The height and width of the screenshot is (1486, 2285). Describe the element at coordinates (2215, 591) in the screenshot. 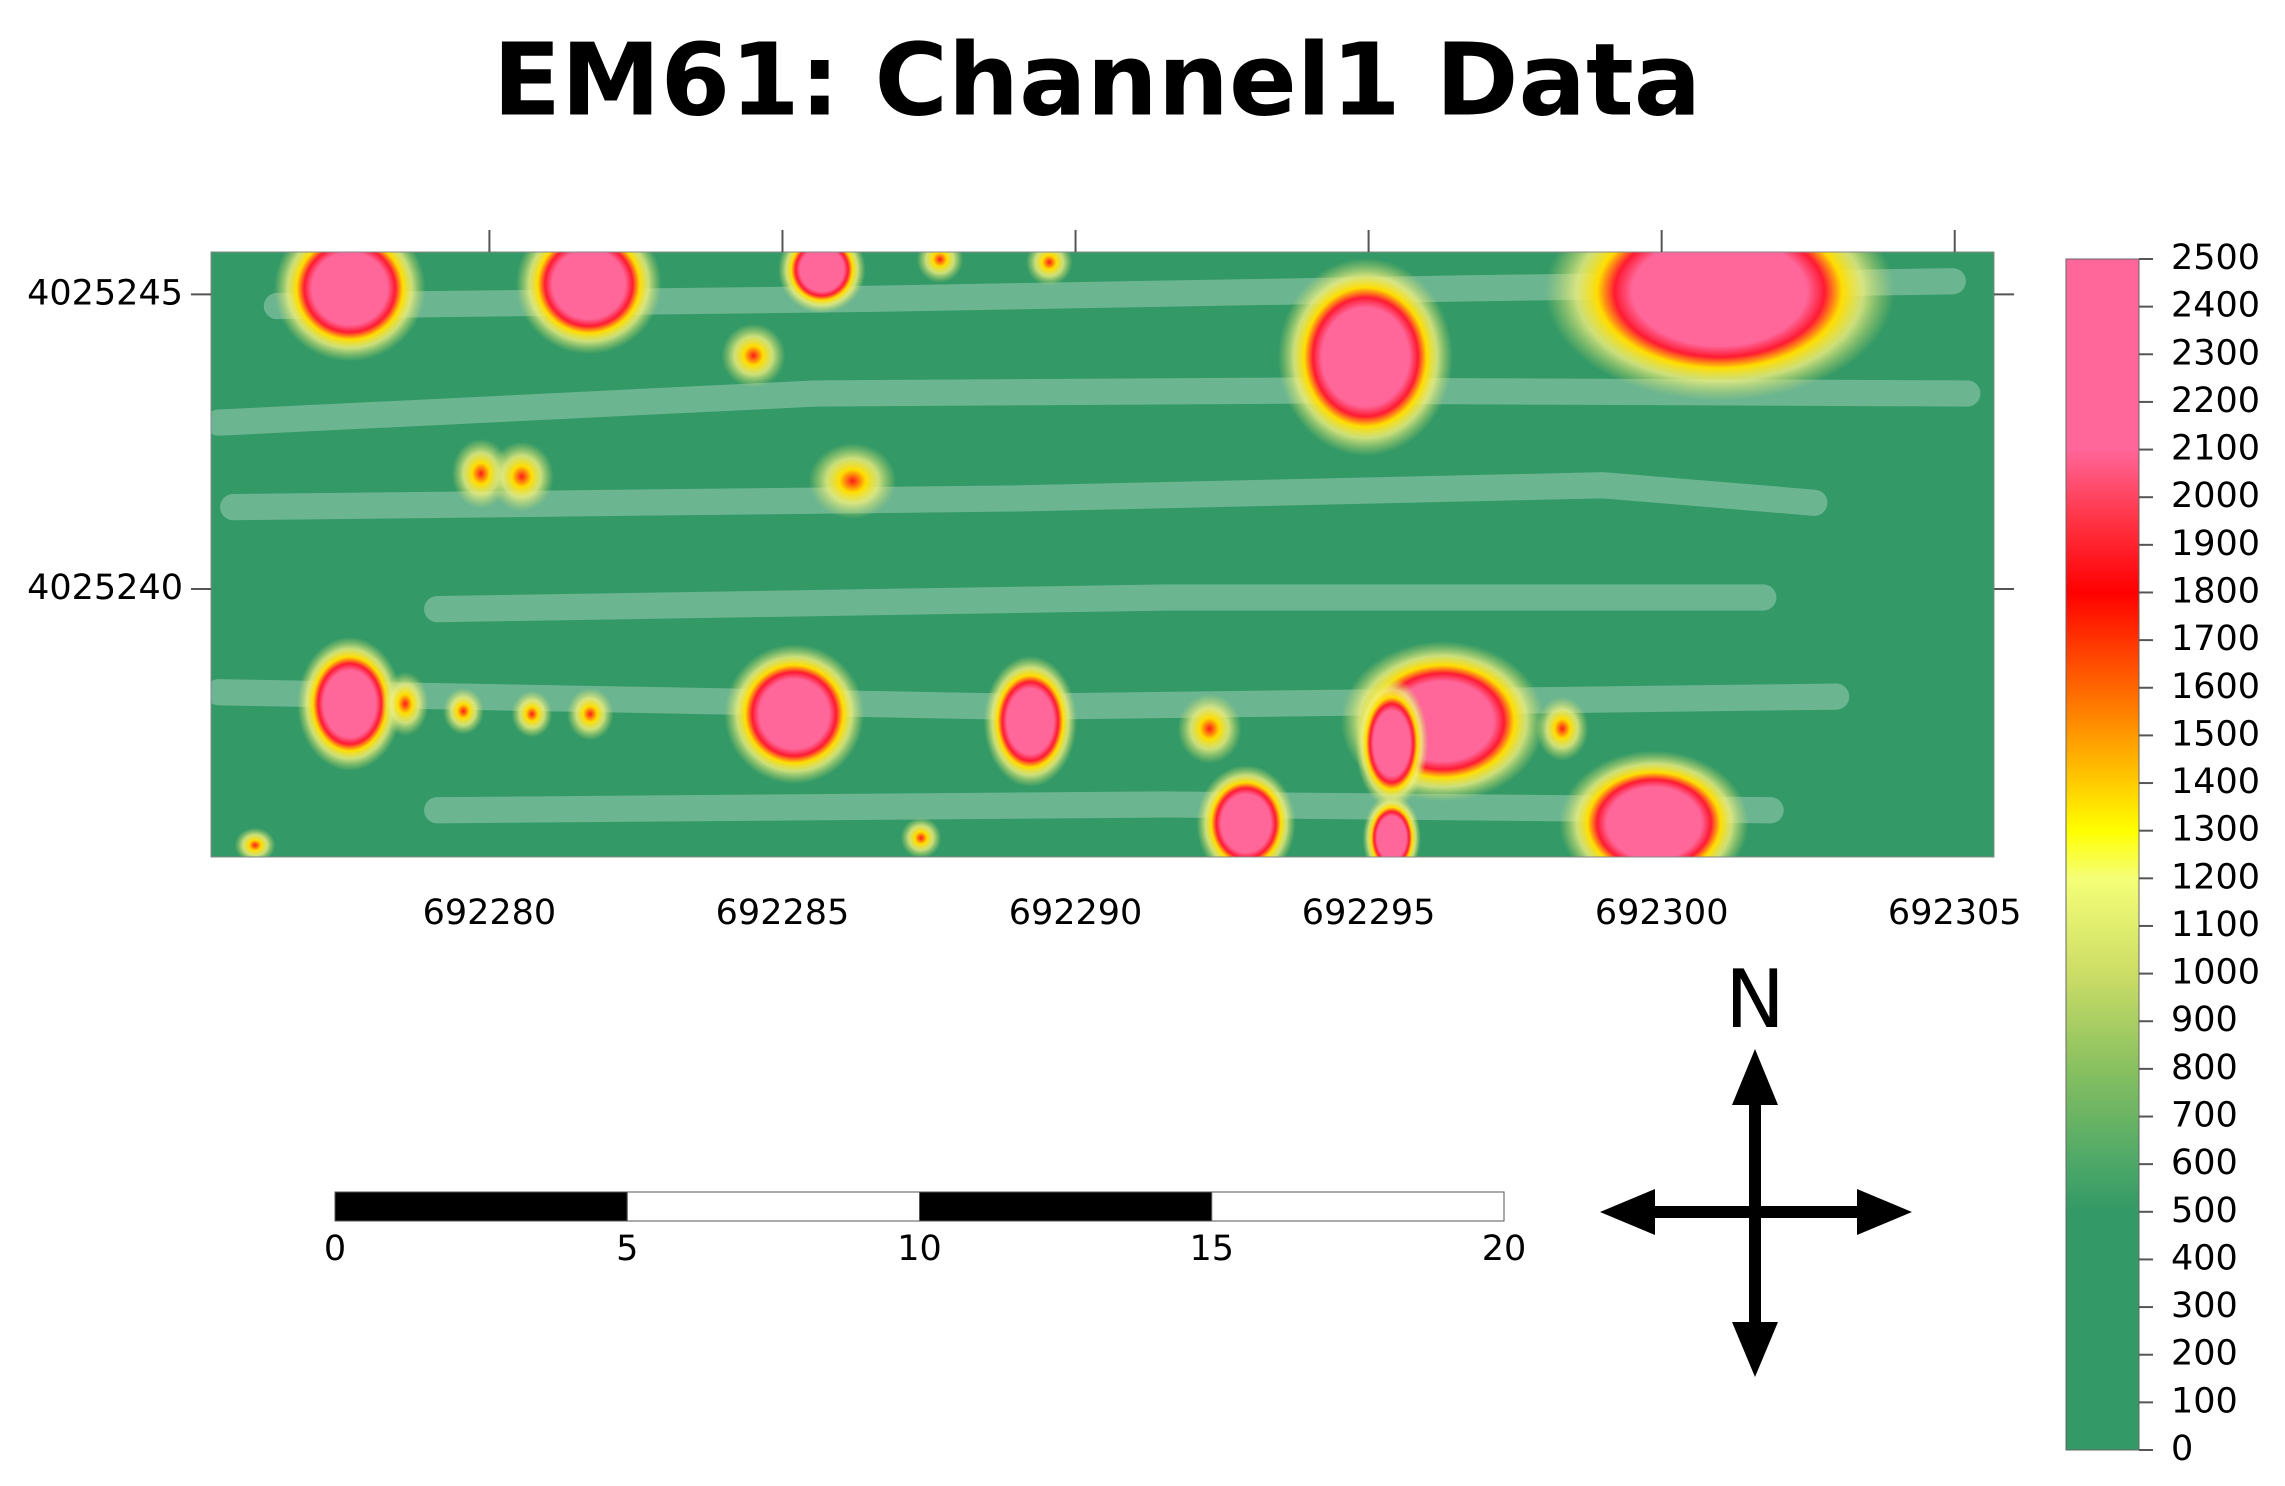

I see `colorbar-tick-label: 1800` at that location.